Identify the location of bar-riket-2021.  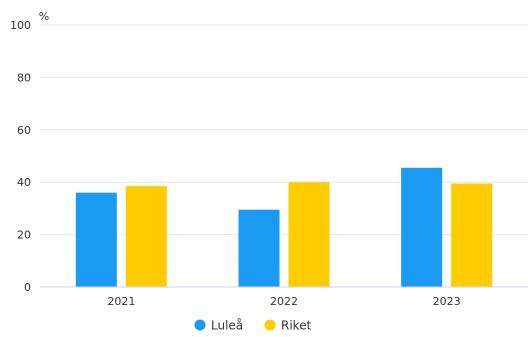
(146, 236).